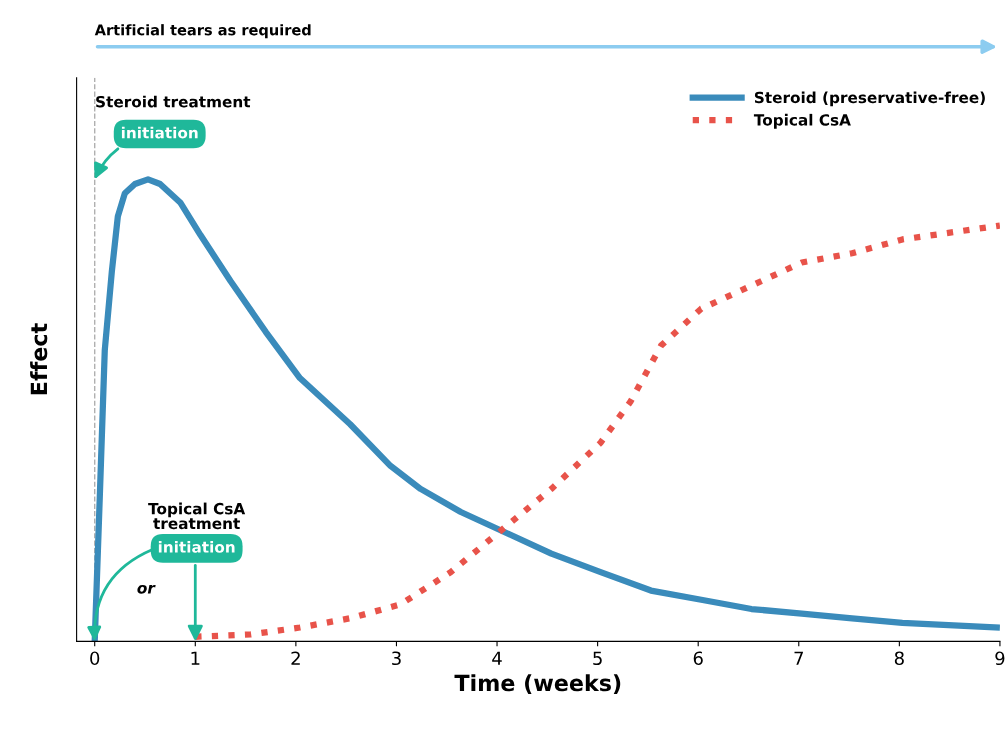  I want to click on x-tick-label: 0, so click(95, 658).